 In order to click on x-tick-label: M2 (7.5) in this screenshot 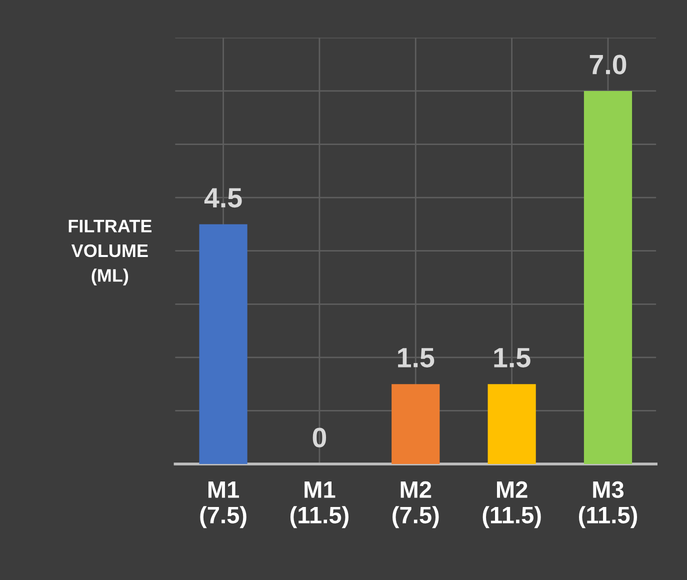, I will do `click(415, 504)`.